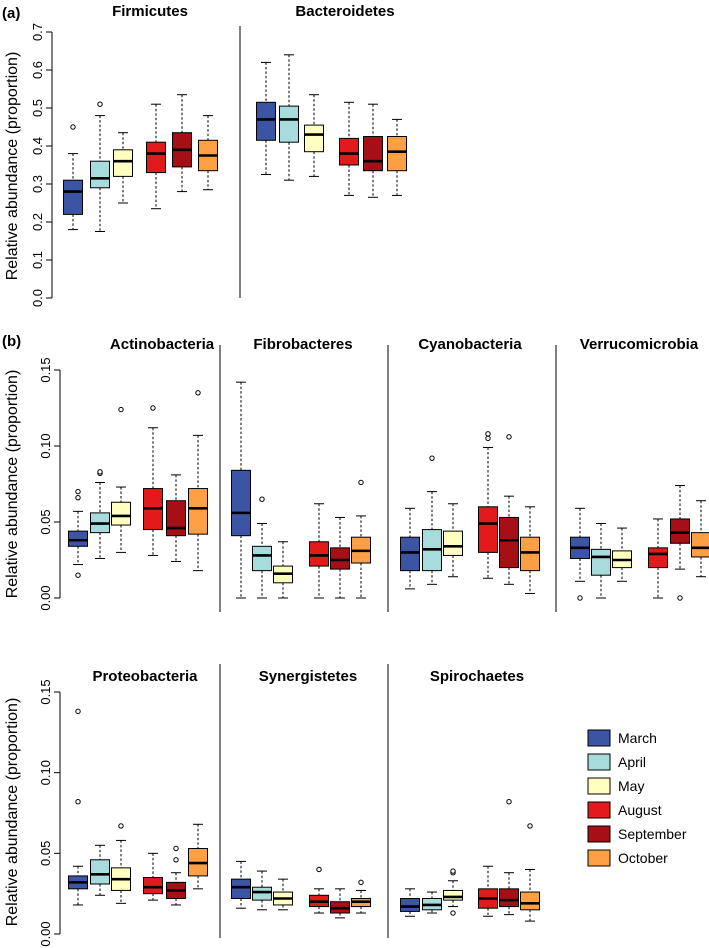 This screenshot has width=709, height=948. Describe the element at coordinates (639, 344) in the screenshot. I see `facet-title: Verrucomicrobia` at that location.